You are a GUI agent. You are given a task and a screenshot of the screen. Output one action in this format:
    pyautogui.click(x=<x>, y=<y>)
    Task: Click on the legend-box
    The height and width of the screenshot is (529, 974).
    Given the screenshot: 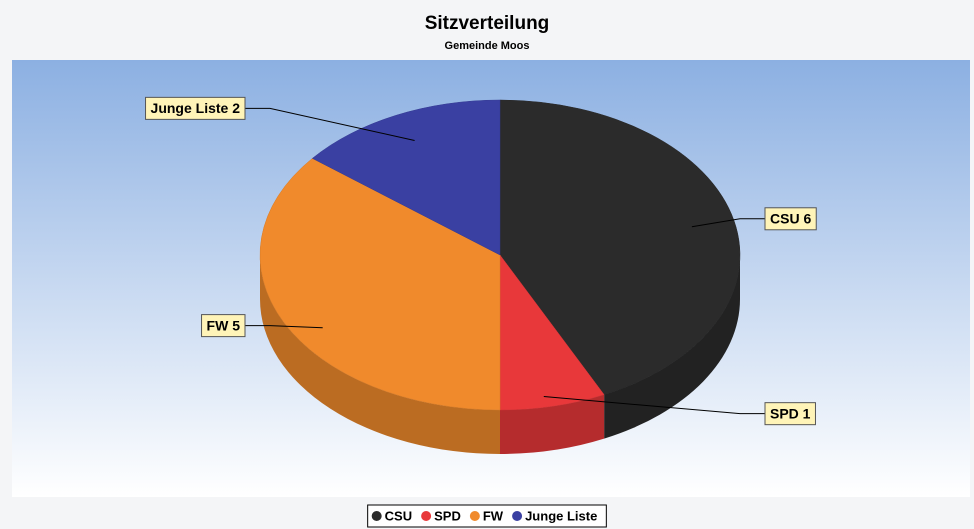 What is the action you would take?
    pyautogui.click(x=487, y=516)
    